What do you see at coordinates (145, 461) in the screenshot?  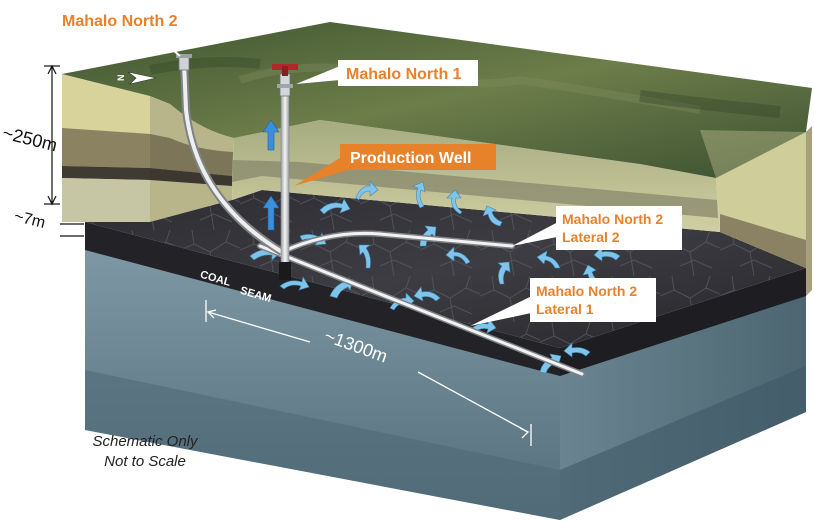 I see `schematic-note-line-2: Not to Scale` at bounding box center [145, 461].